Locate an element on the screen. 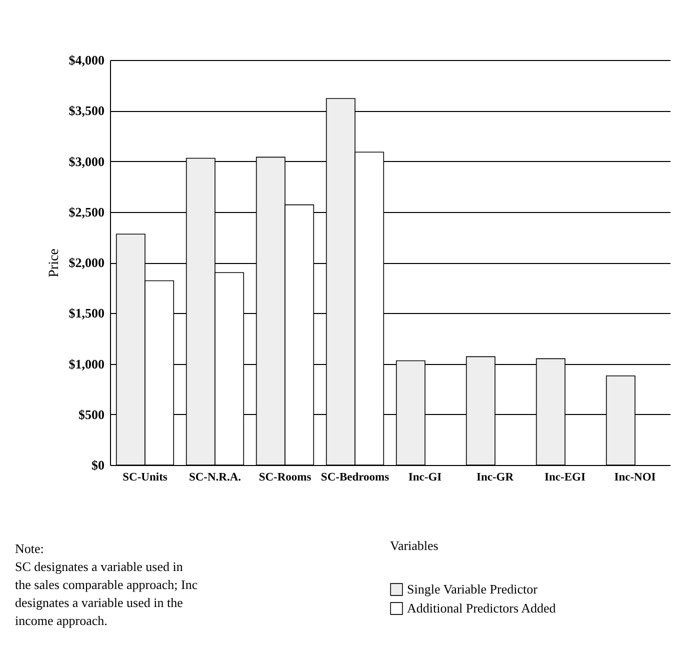 The height and width of the screenshot is (650, 681). x-tick-label: Inc-GI is located at coordinates (425, 478).